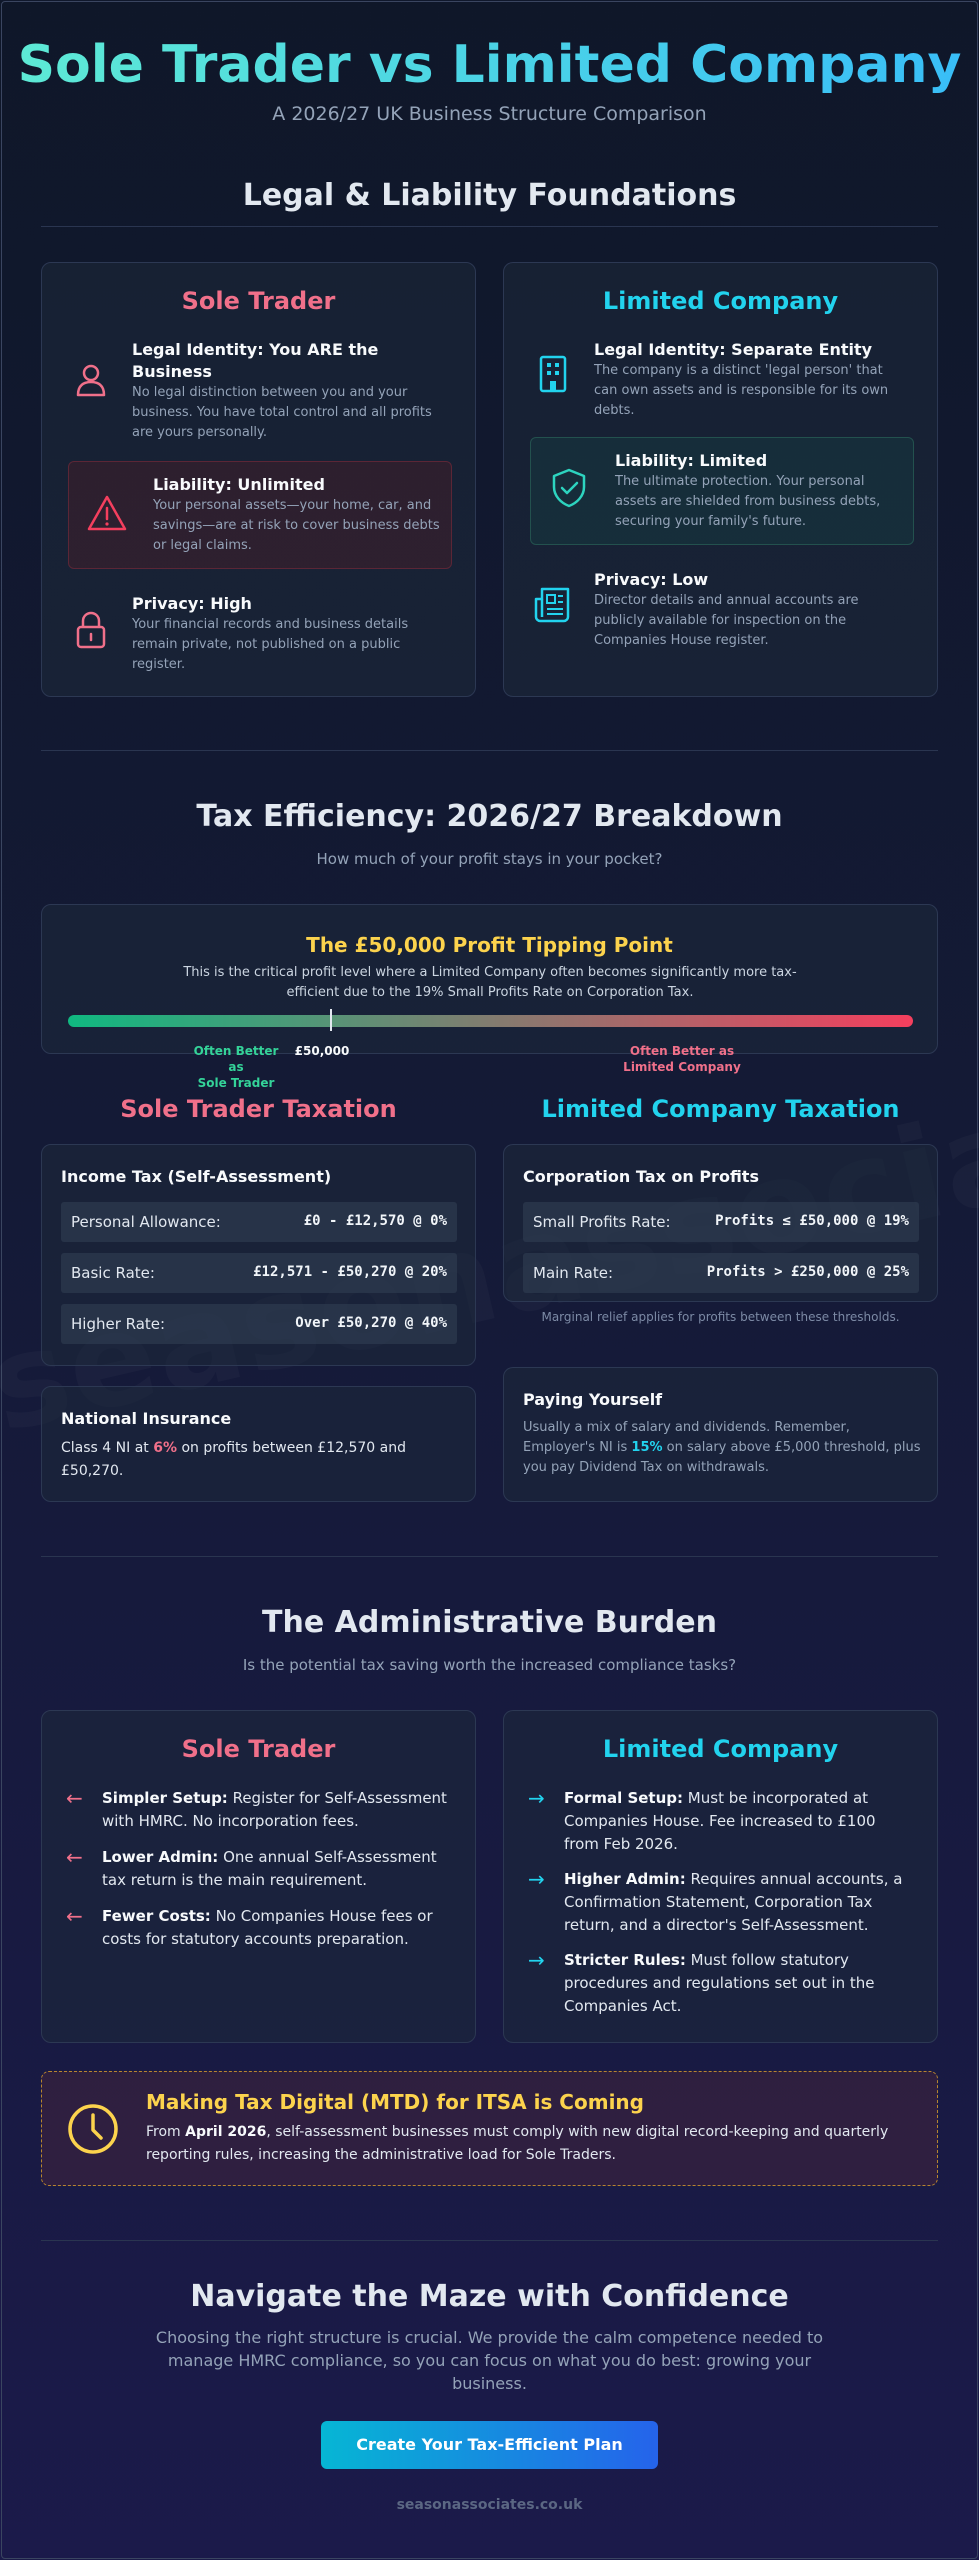 The width and height of the screenshot is (979, 2560). What do you see at coordinates (259, 1324) in the screenshot?
I see `income-rate-row: Higher Rate: Over £50,270 @ 40%` at bounding box center [259, 1324].